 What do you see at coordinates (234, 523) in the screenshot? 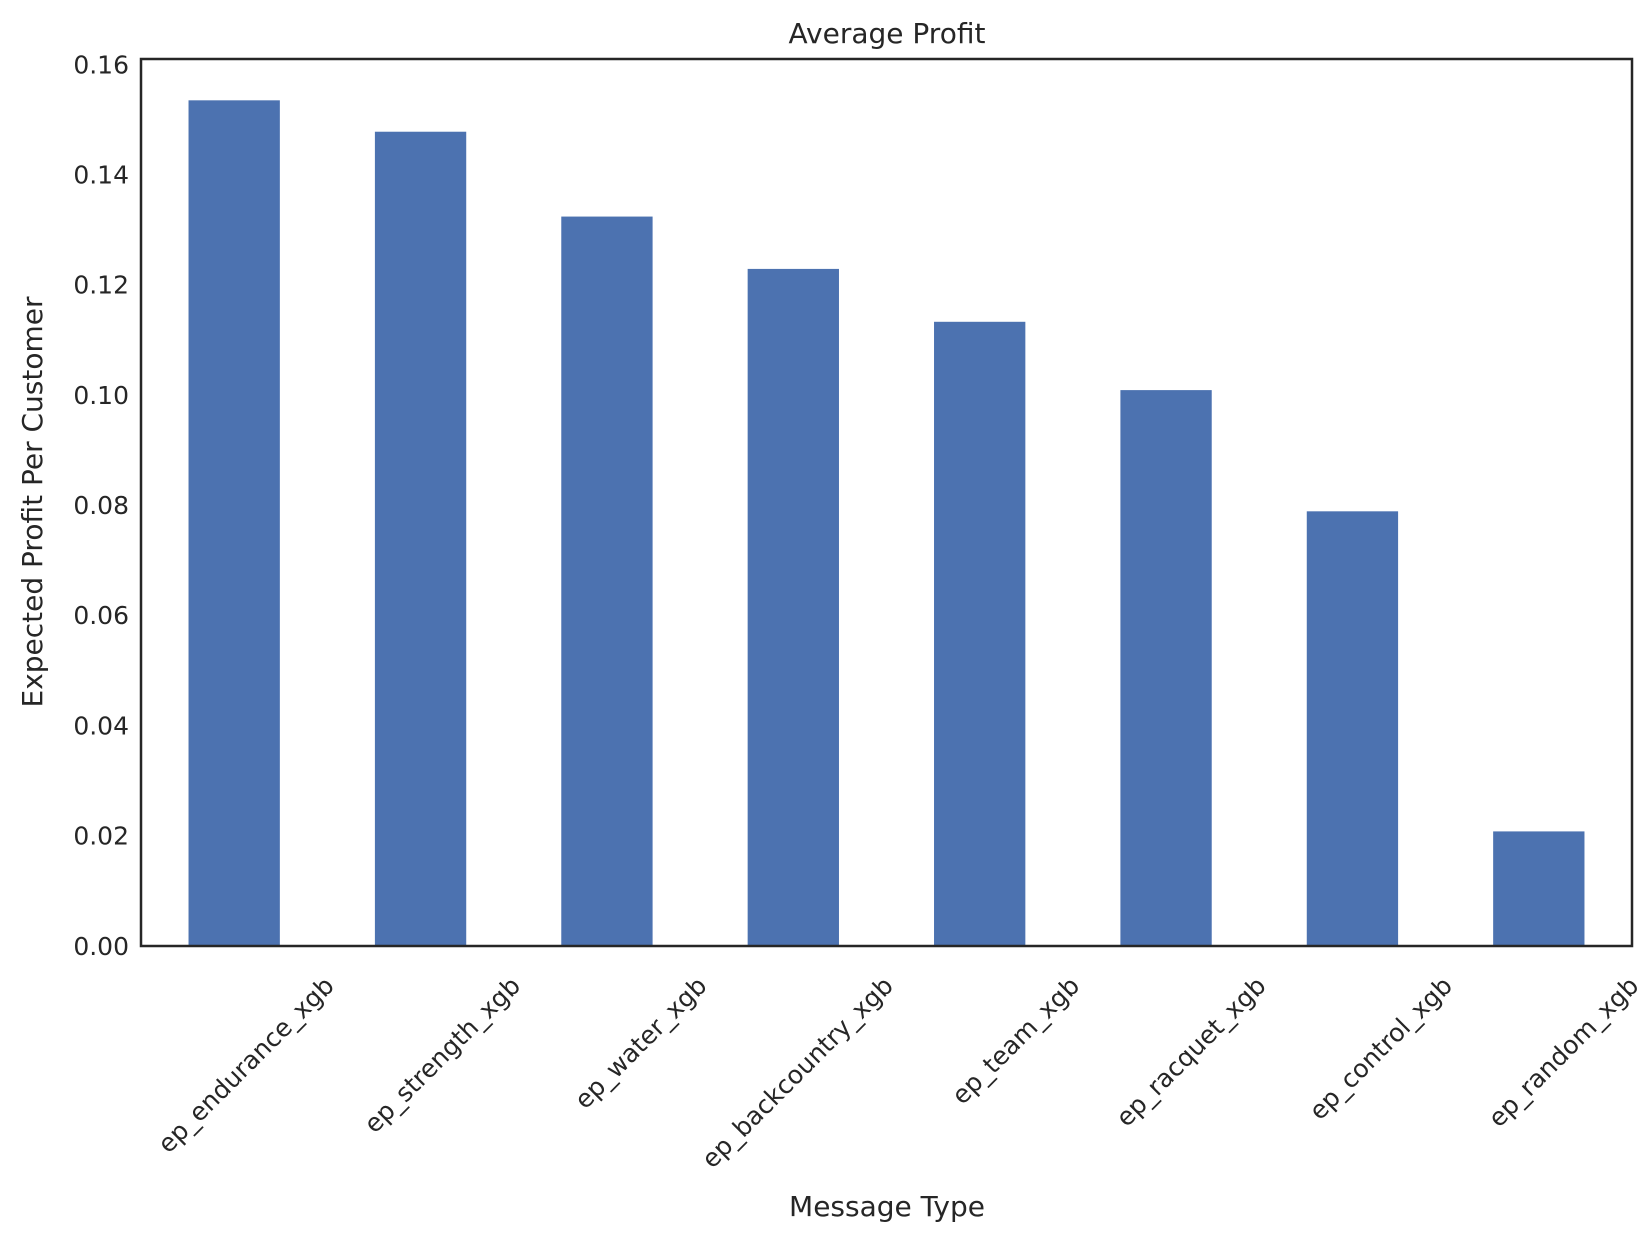
I see `bar-ep_endurance_xgb` at bounding box center [234, 523].